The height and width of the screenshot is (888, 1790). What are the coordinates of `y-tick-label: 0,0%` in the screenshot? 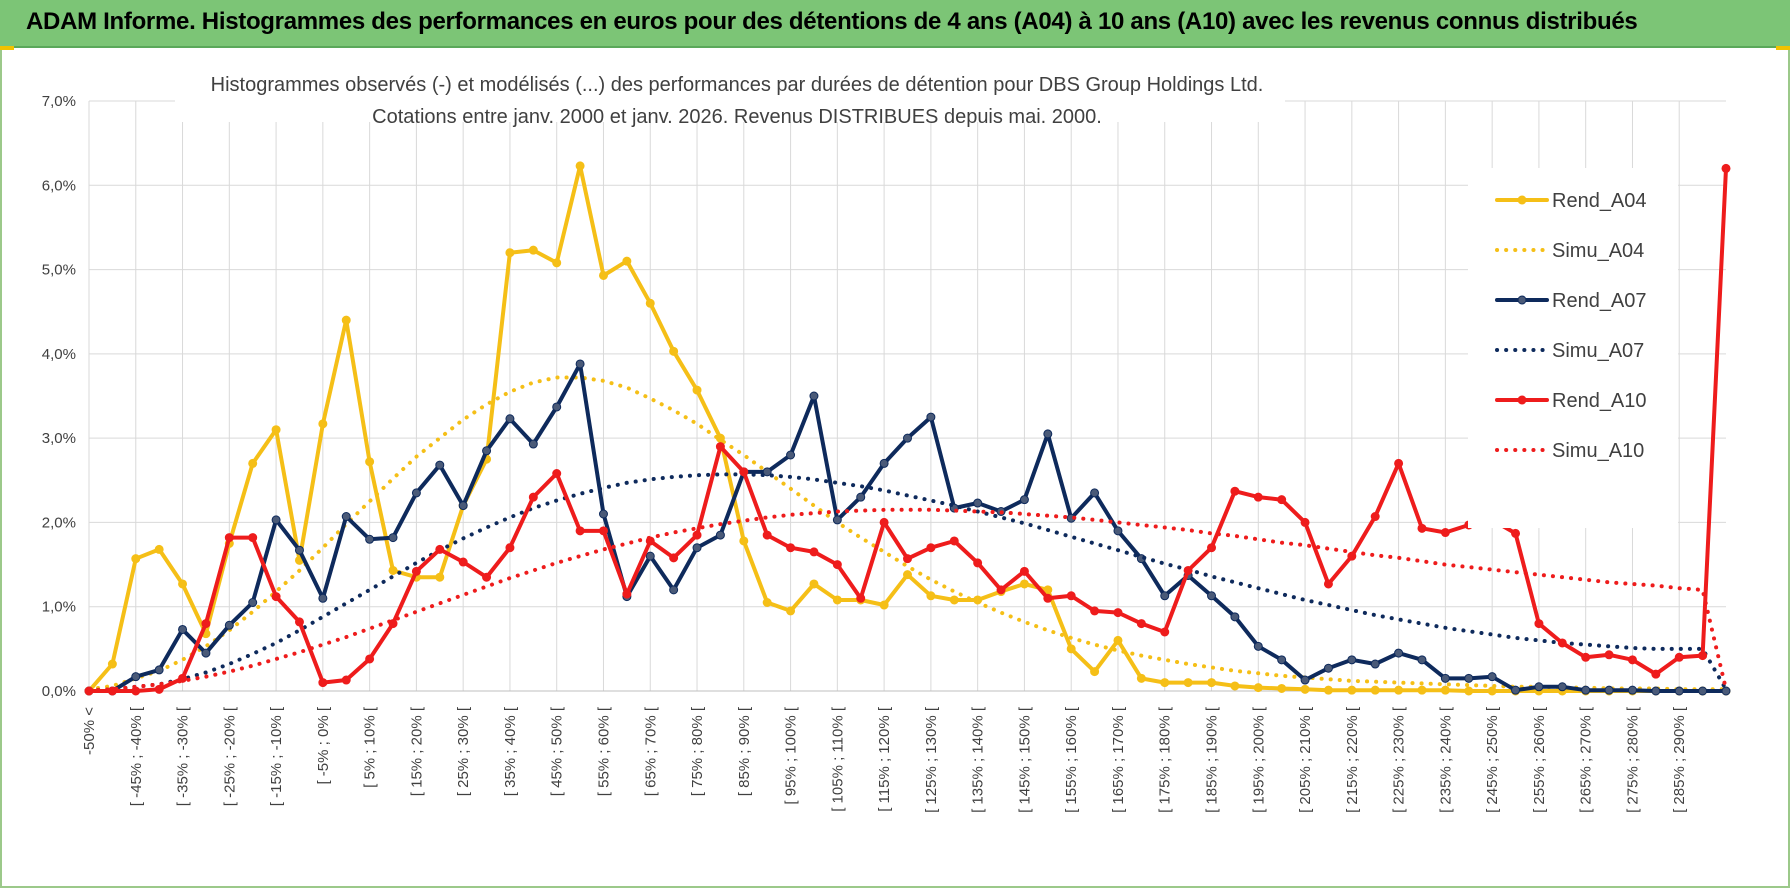 It's located at (59, 691).